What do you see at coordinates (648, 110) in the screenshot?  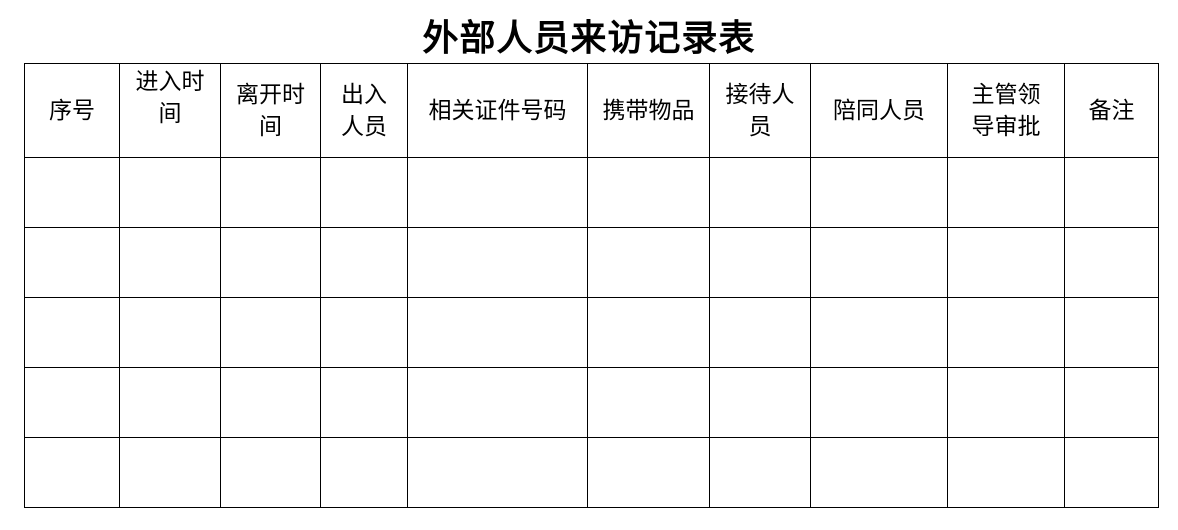 I see `header-carried-items: 携带物品` at bounding box center [648, 110].